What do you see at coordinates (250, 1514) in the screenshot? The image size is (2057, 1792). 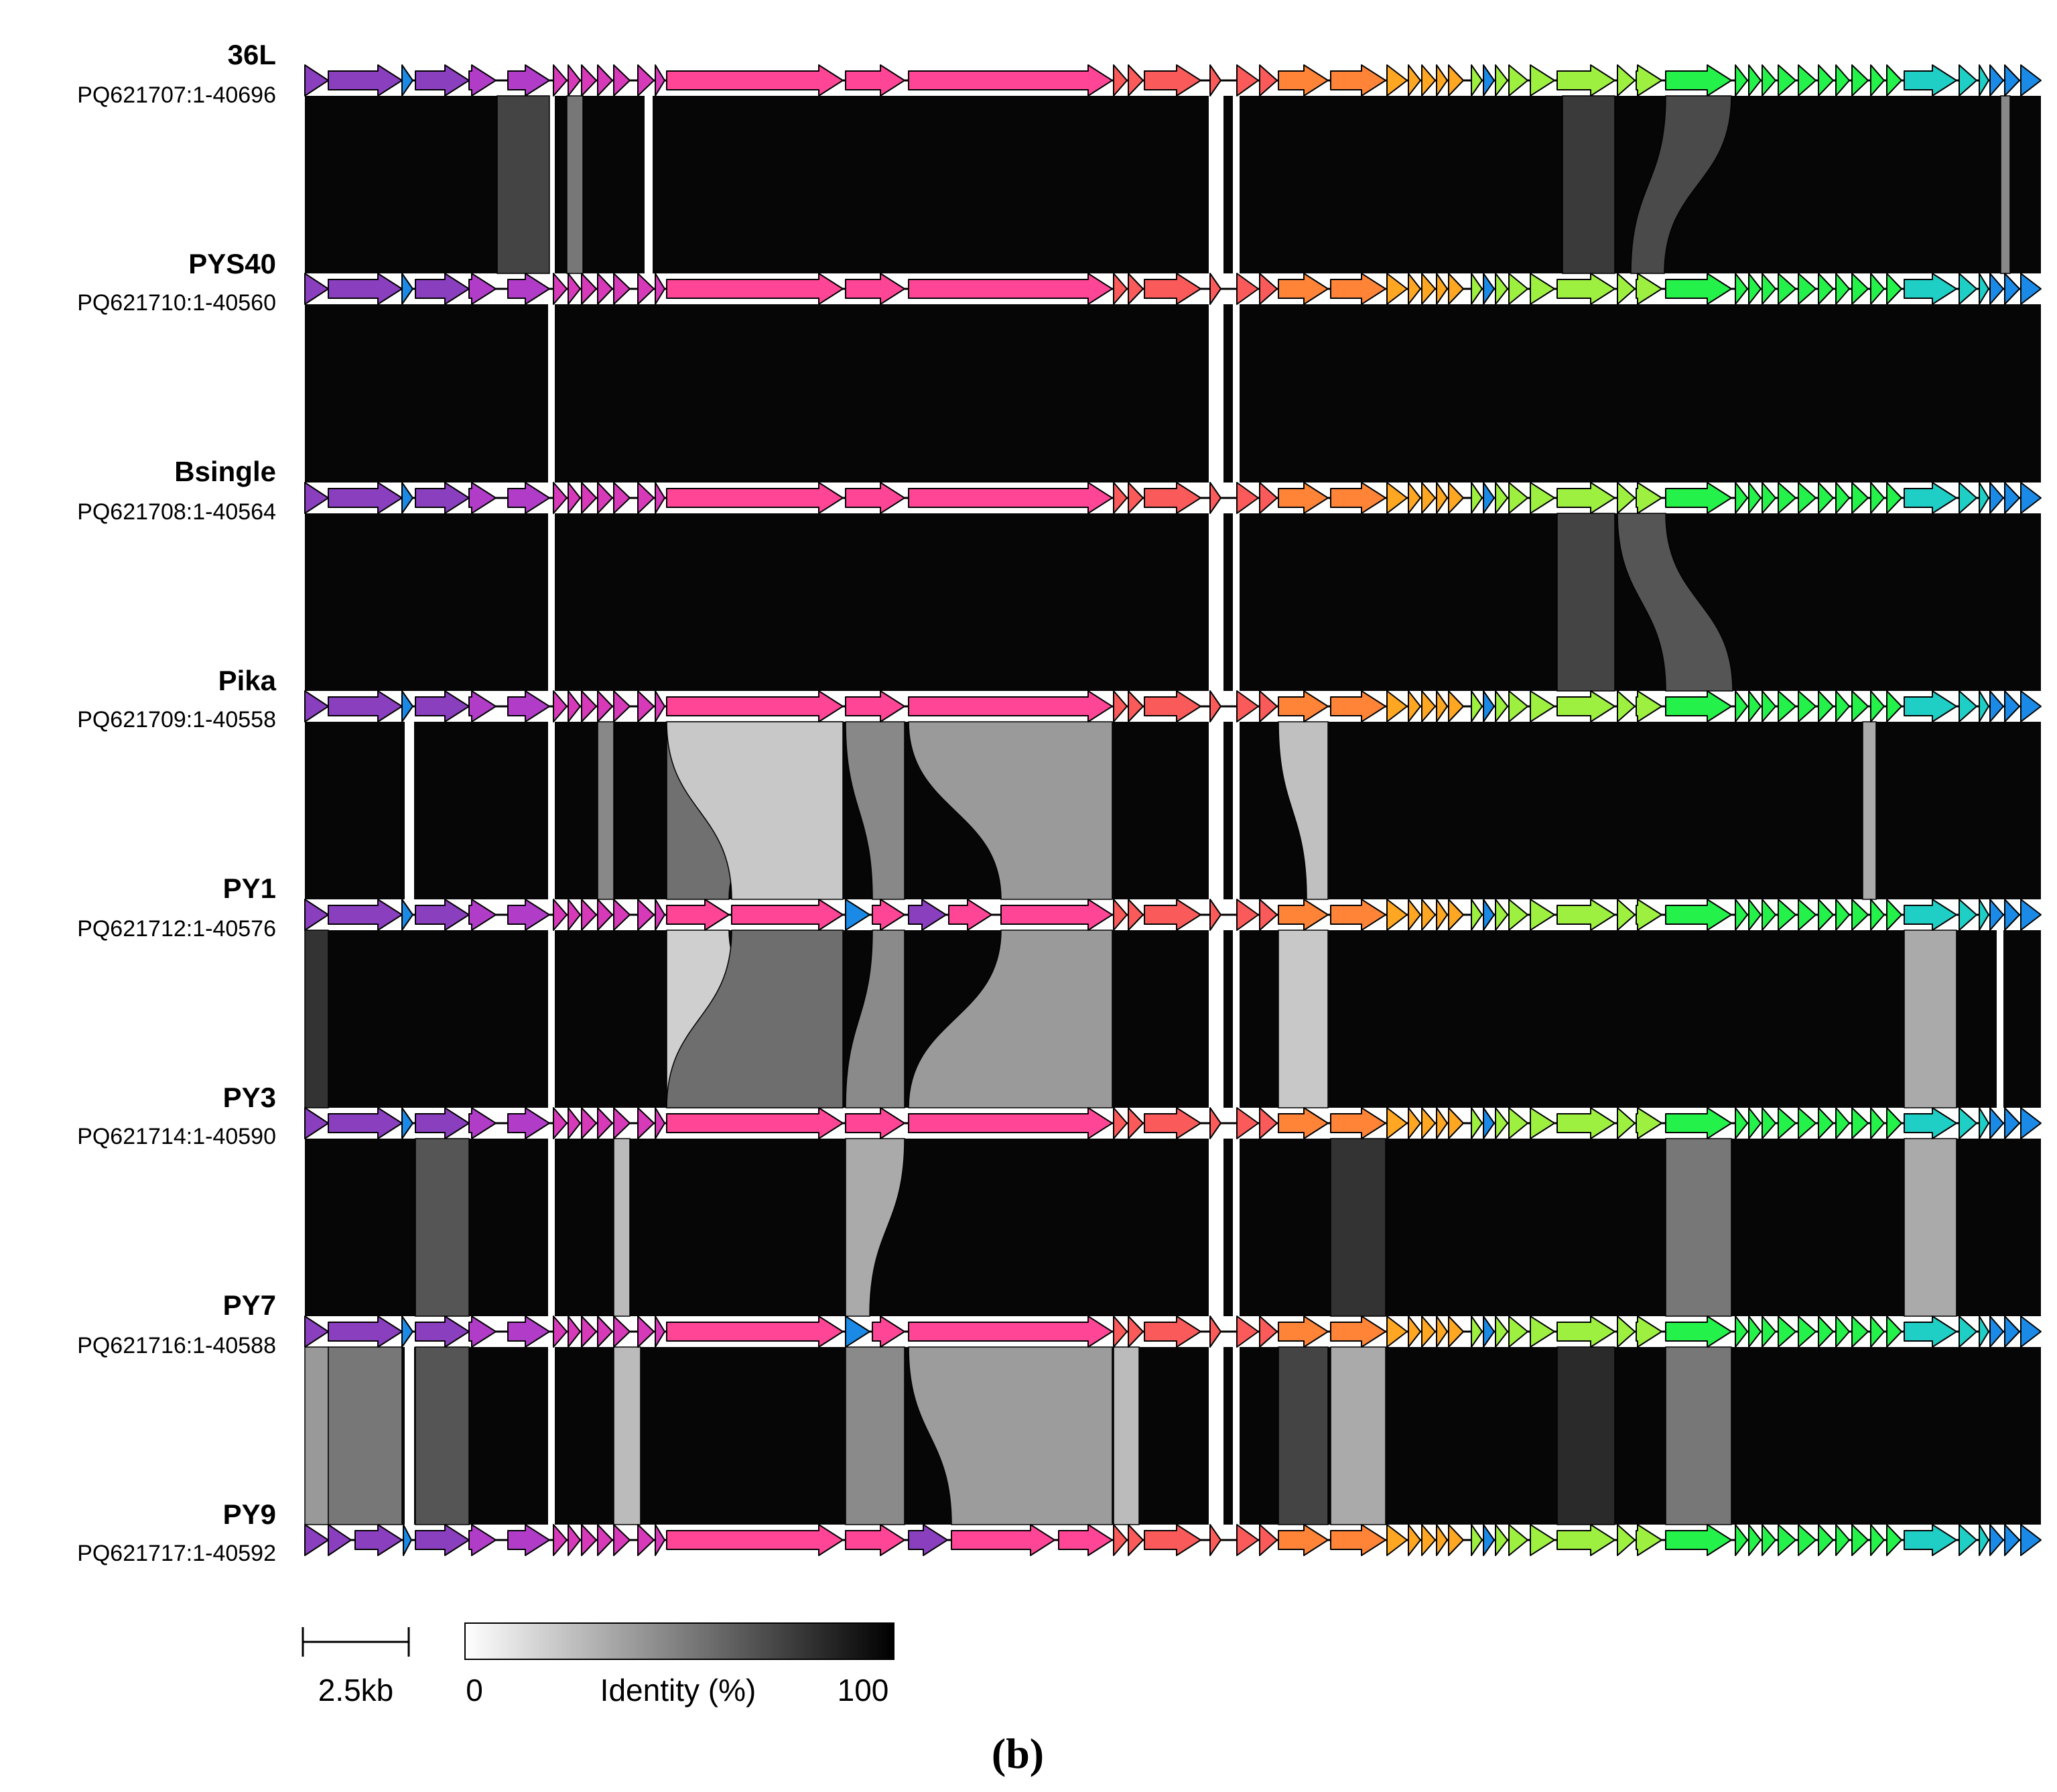 I see `genome-name: PY9` at bounding box center [250, 1514].